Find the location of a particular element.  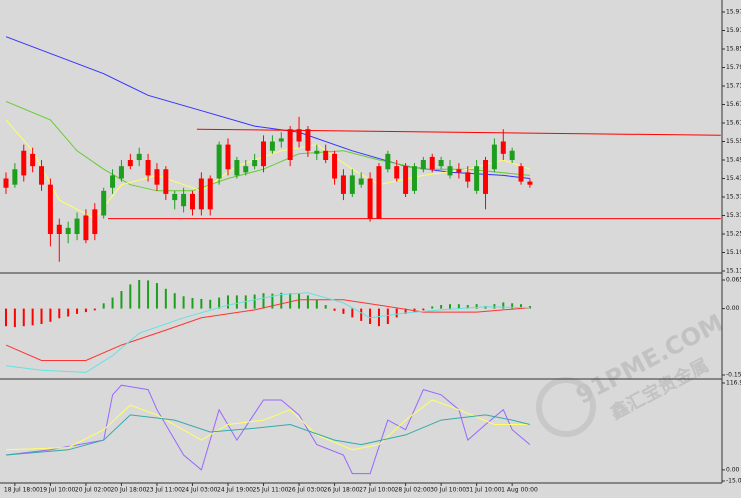

y-tick-label: 0.00 is located at coordinates (733, 308).